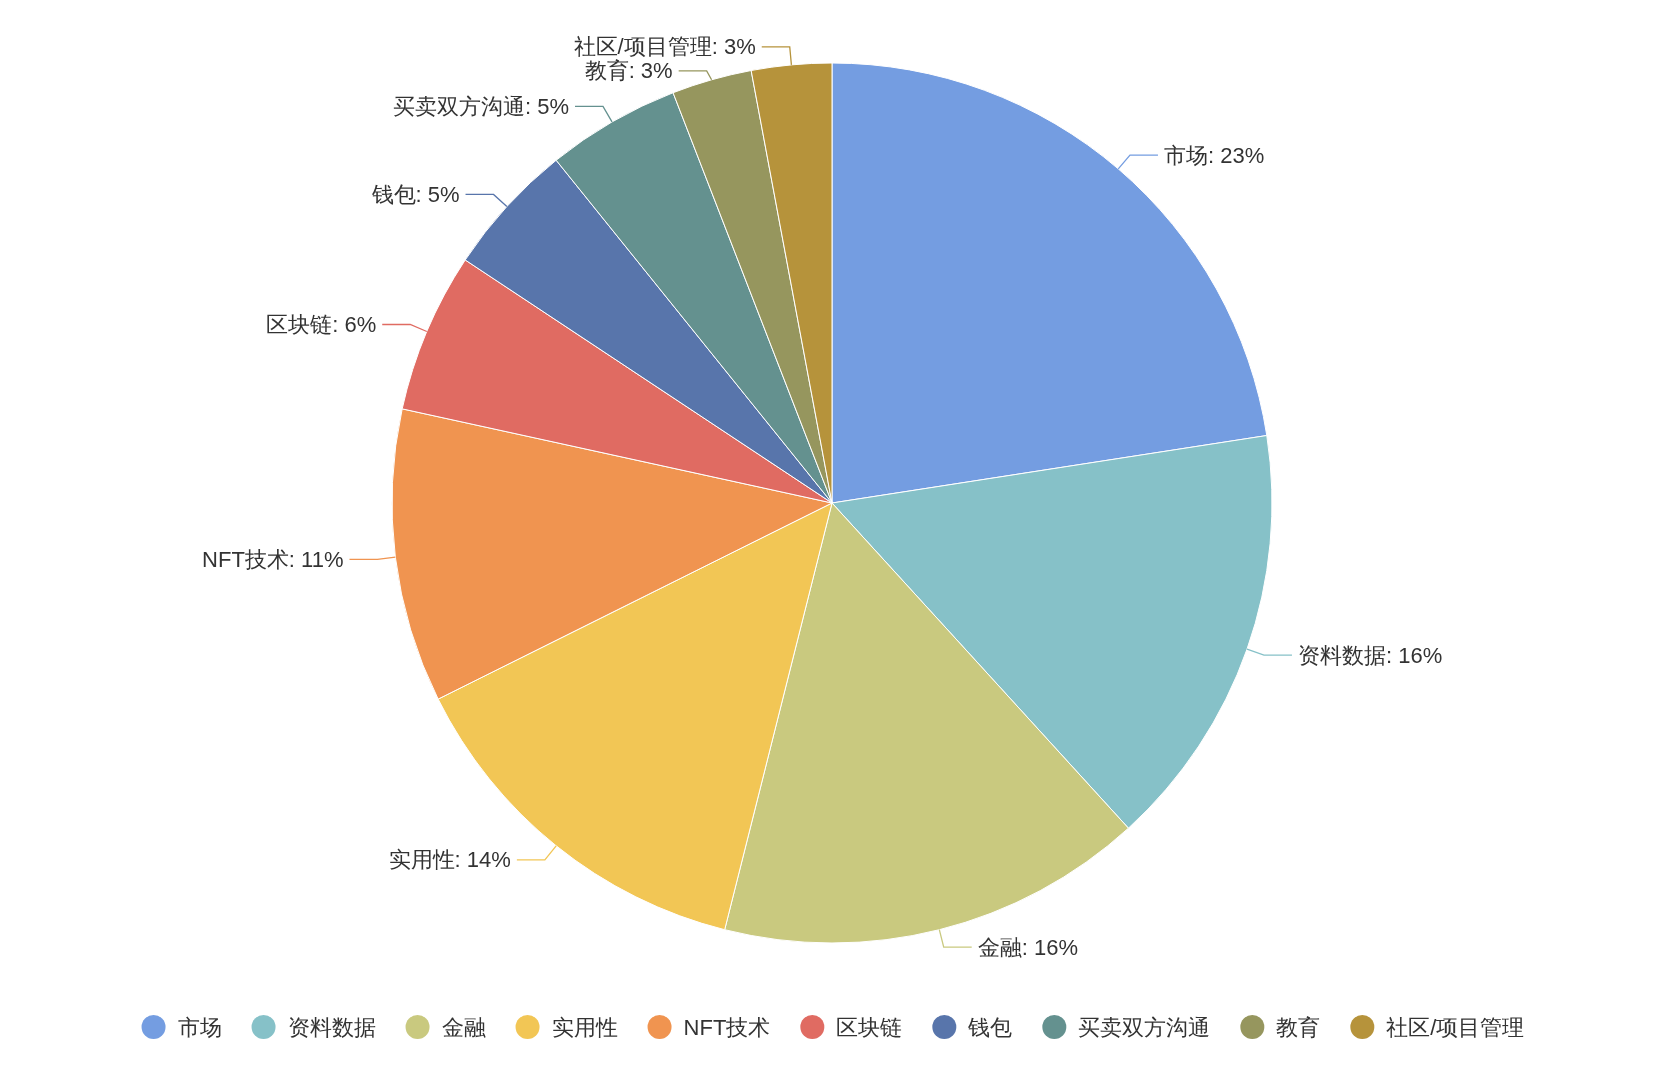 Image resolution: width=1666 pixels, height=1086 pixels. I want to click on legend-label: 社区/项目管理, so click(1455, 1027).